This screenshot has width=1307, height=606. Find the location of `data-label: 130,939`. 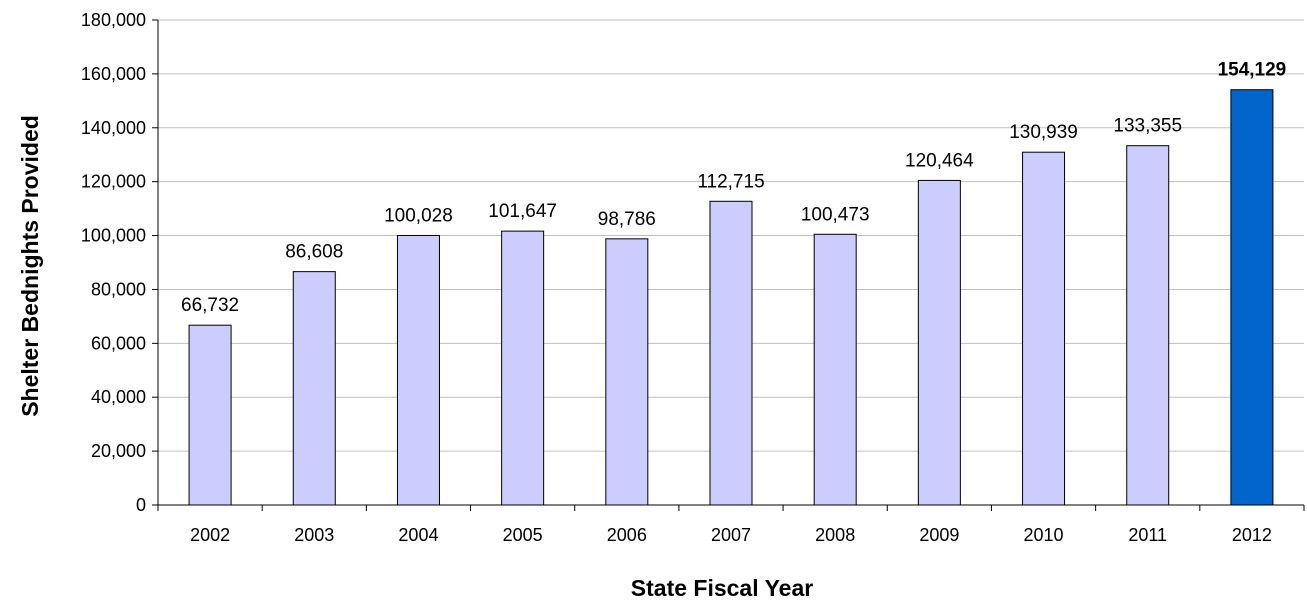

data-label: 130,939 is located at coordinates (1043, 132).